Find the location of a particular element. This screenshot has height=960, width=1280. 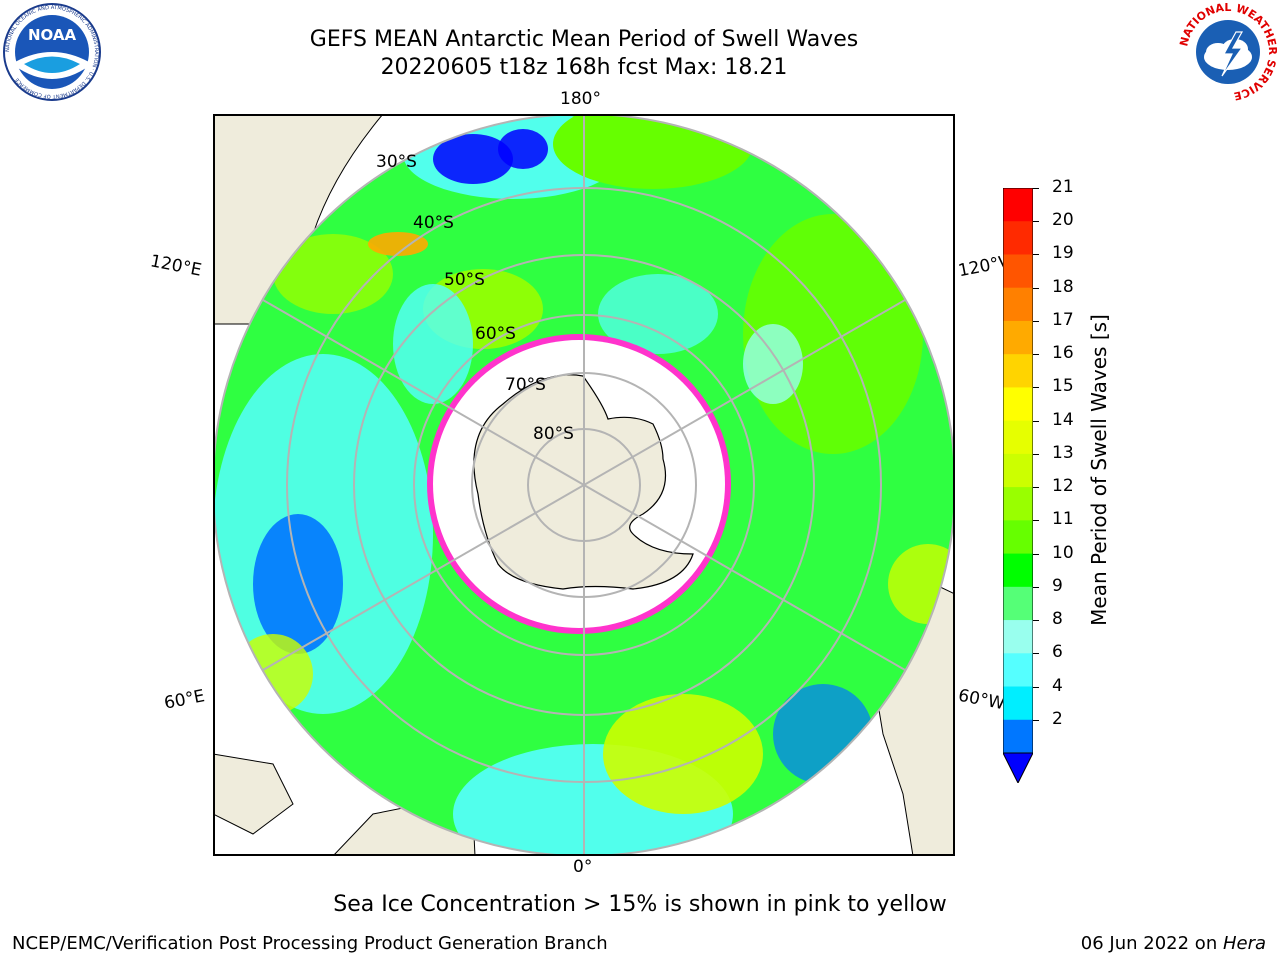

colorbar-tick-label: 13 is located at coordinates (1063, 452).